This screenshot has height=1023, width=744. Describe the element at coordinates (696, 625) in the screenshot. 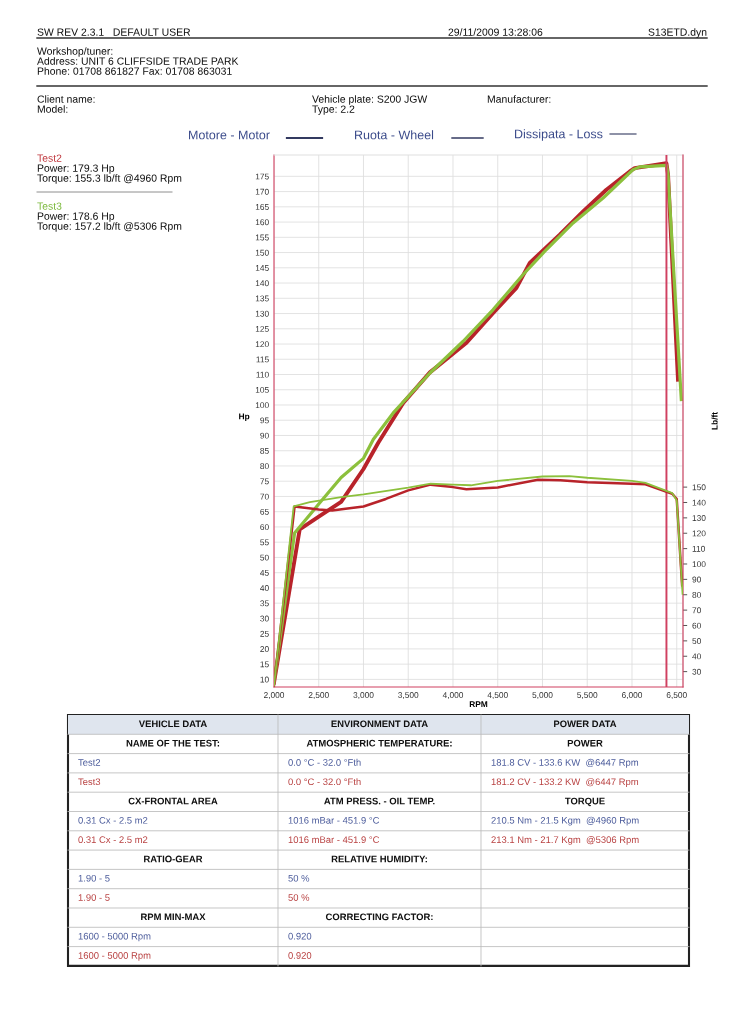

I see `y2-tick-label: 60` at that location.